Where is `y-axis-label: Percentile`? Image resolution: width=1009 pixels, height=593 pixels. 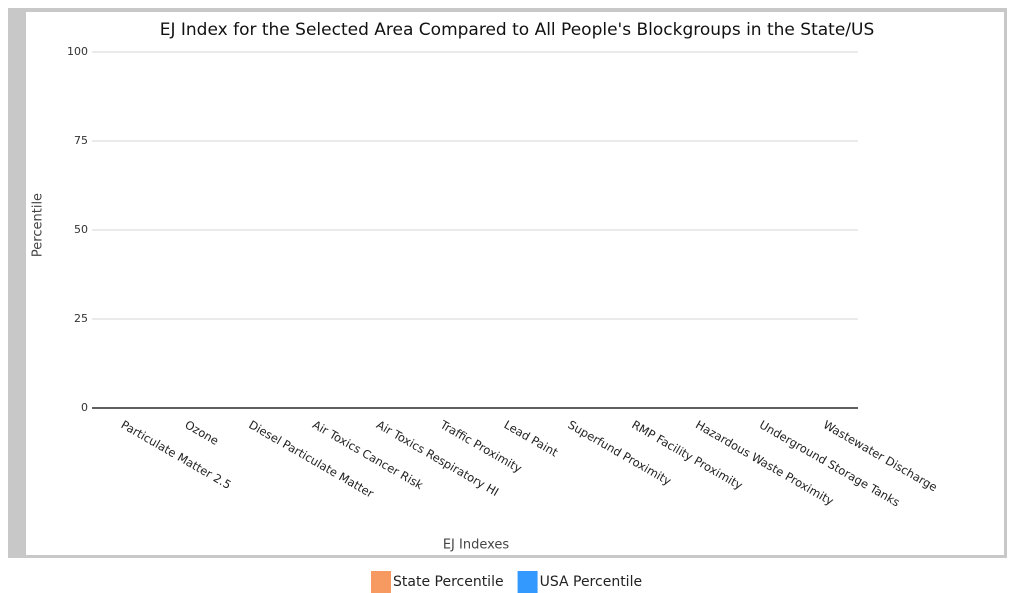 y-axis-label: Percentile is located at coordinates (38, 225).